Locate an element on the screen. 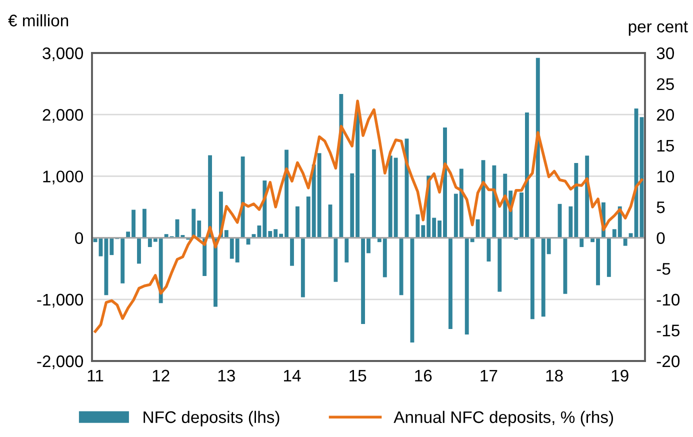 This screenshot has width=693, height=437. x-tick-label: 13 is located at coordinates (226, 376).